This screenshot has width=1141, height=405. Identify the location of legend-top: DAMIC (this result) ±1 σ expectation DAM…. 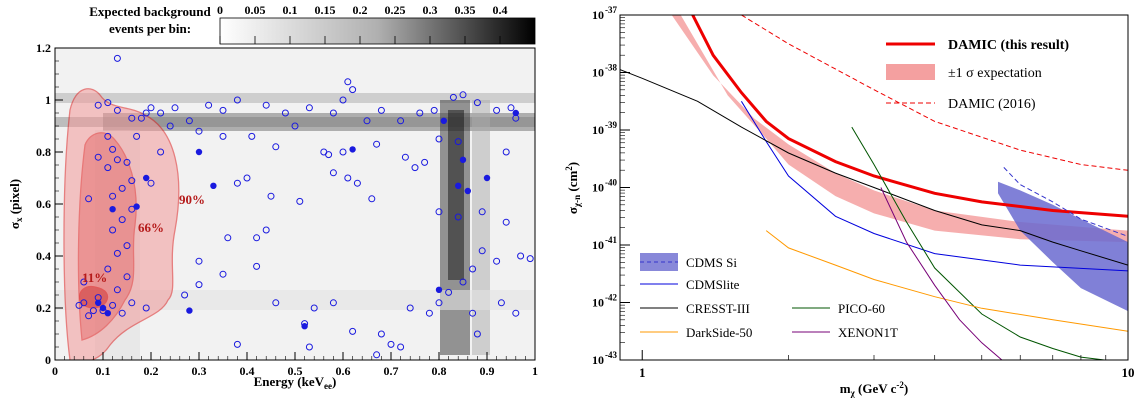
(977, 75).